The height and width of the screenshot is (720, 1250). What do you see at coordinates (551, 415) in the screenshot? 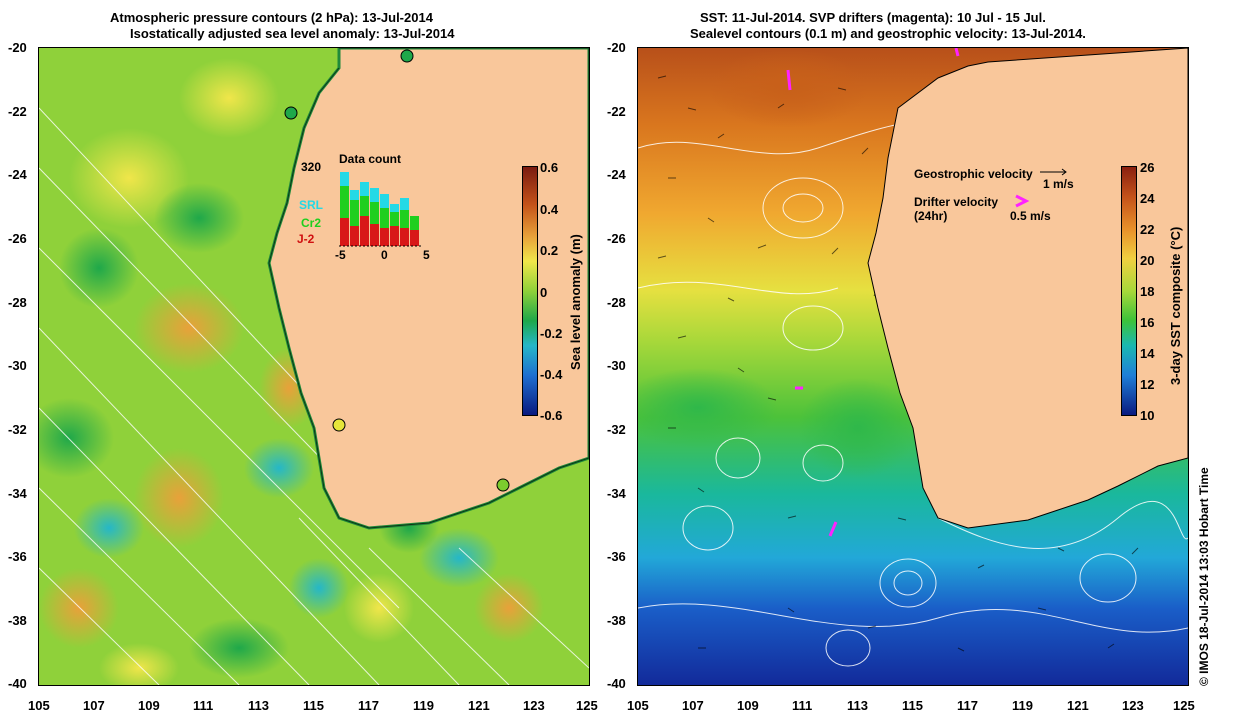
I see `cb-tick: -0.6` at bounding box center [551, 415].